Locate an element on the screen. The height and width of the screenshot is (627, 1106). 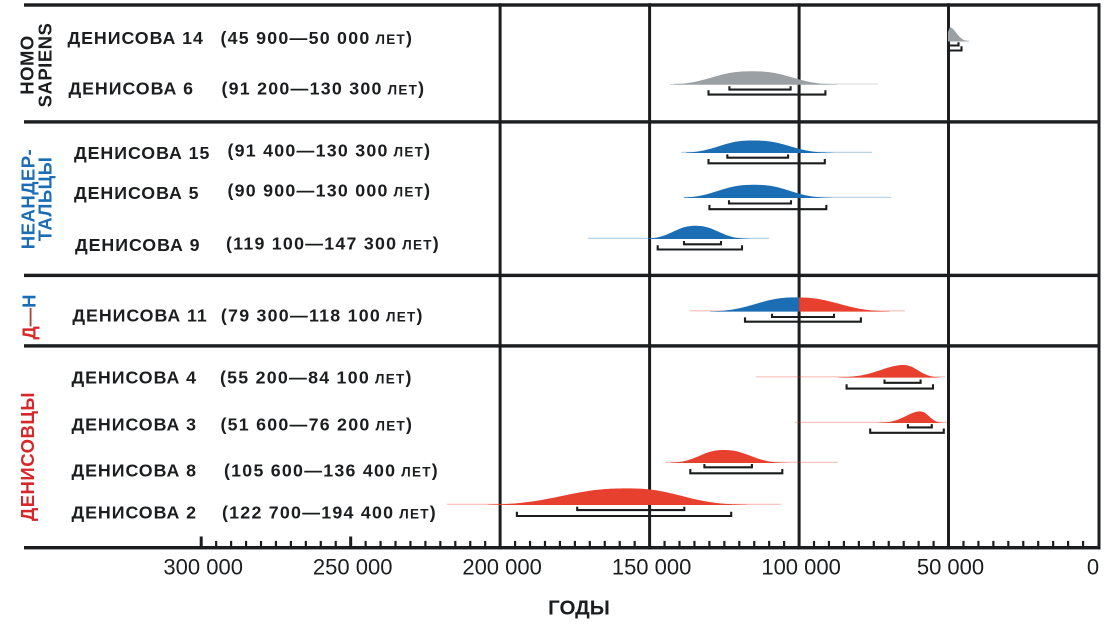
svg-text: SAPIENS is located at coordinates (45, 65).